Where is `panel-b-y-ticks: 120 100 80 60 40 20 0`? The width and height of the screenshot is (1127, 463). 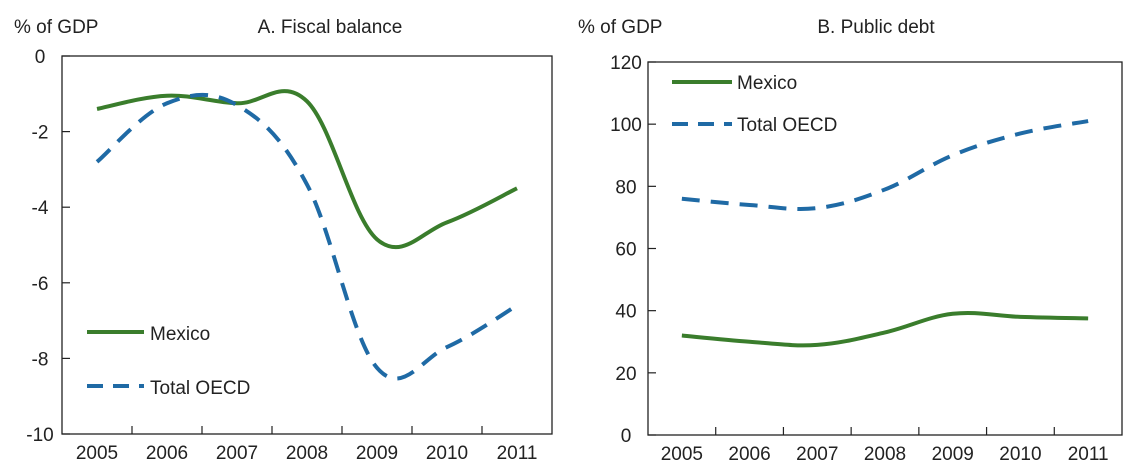
panel-b-y-ticks: 120 100 80 60 40 20 0 is located at coordinates (633, 250).